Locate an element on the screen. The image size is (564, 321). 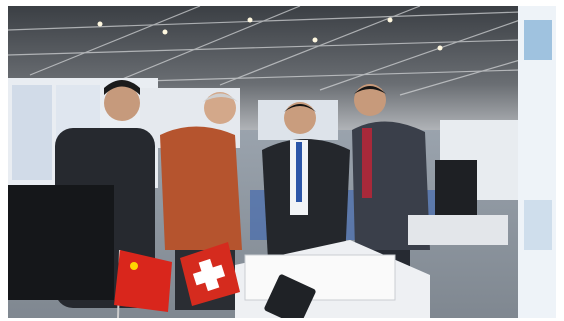
desk is located at coordinates (458, 230).